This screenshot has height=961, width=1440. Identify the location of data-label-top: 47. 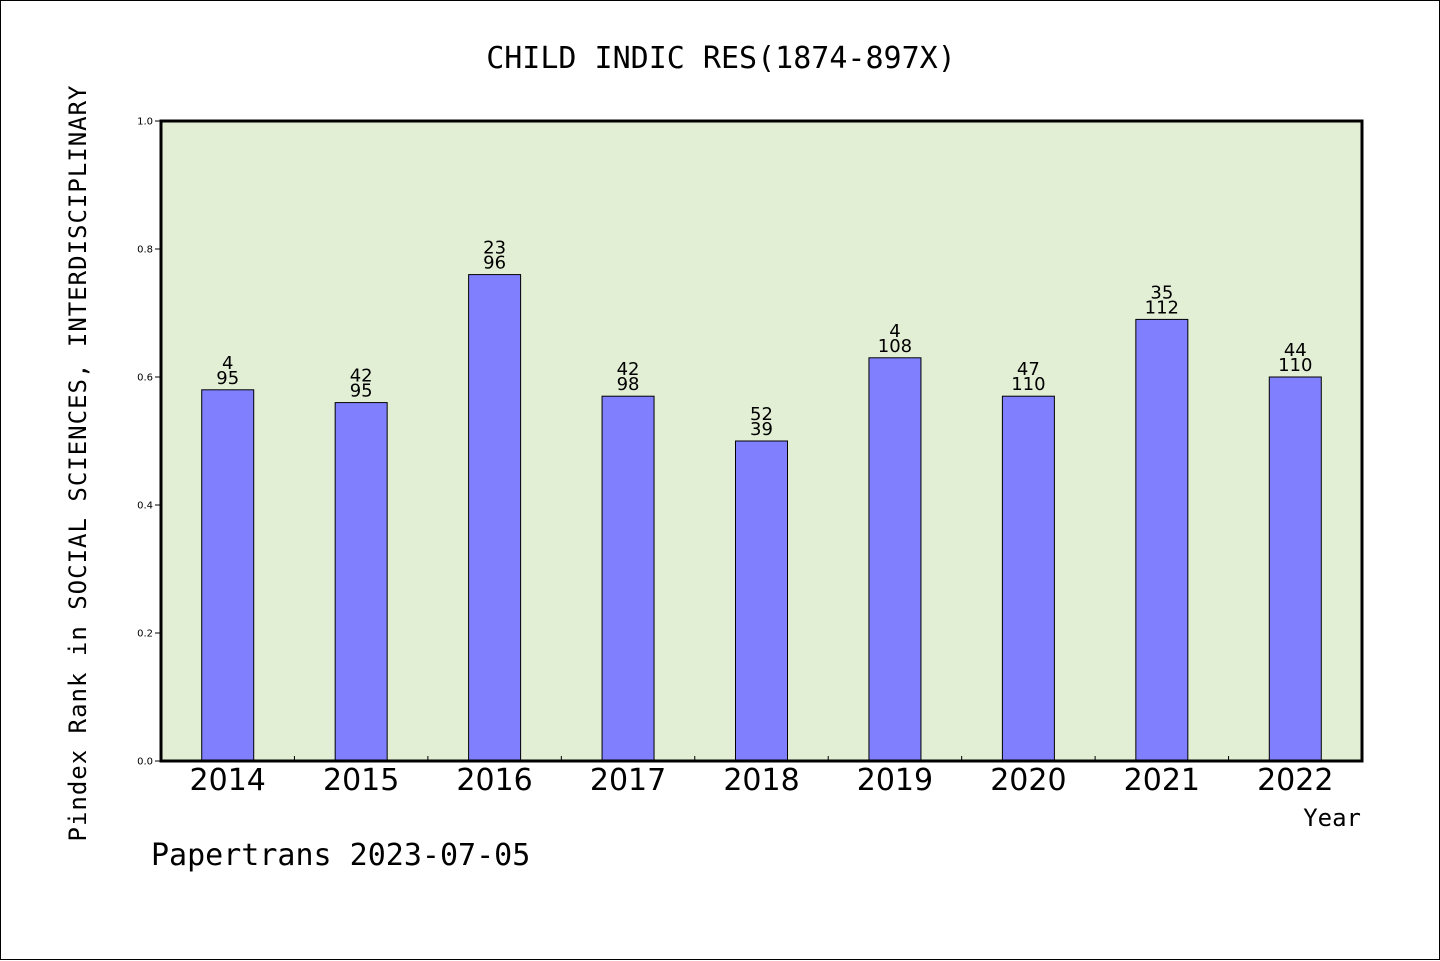
(1028, 369).